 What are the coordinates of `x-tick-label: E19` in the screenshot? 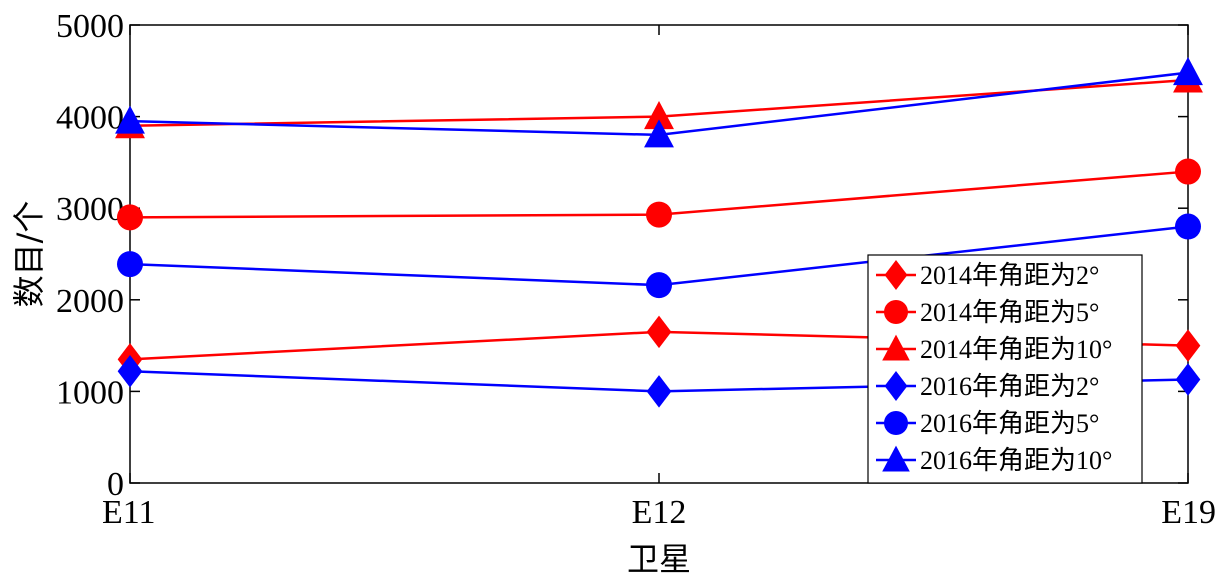 It's located at (1188, 512).